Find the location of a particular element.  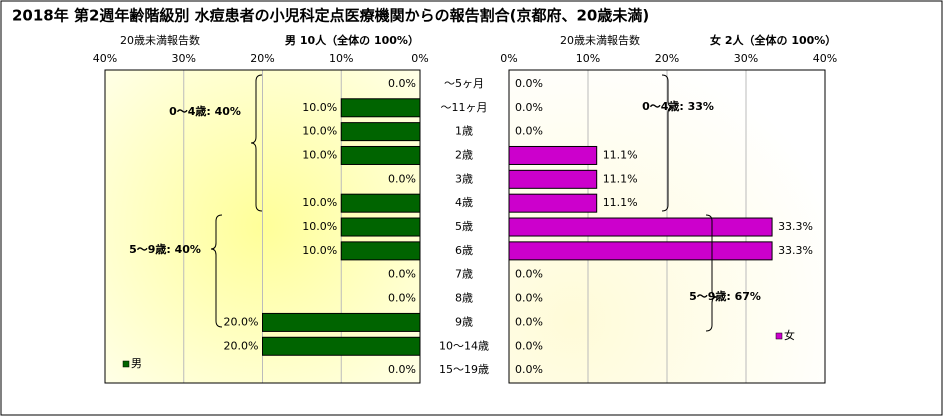

legend-label: 男 is located at coordinates (136, 363).